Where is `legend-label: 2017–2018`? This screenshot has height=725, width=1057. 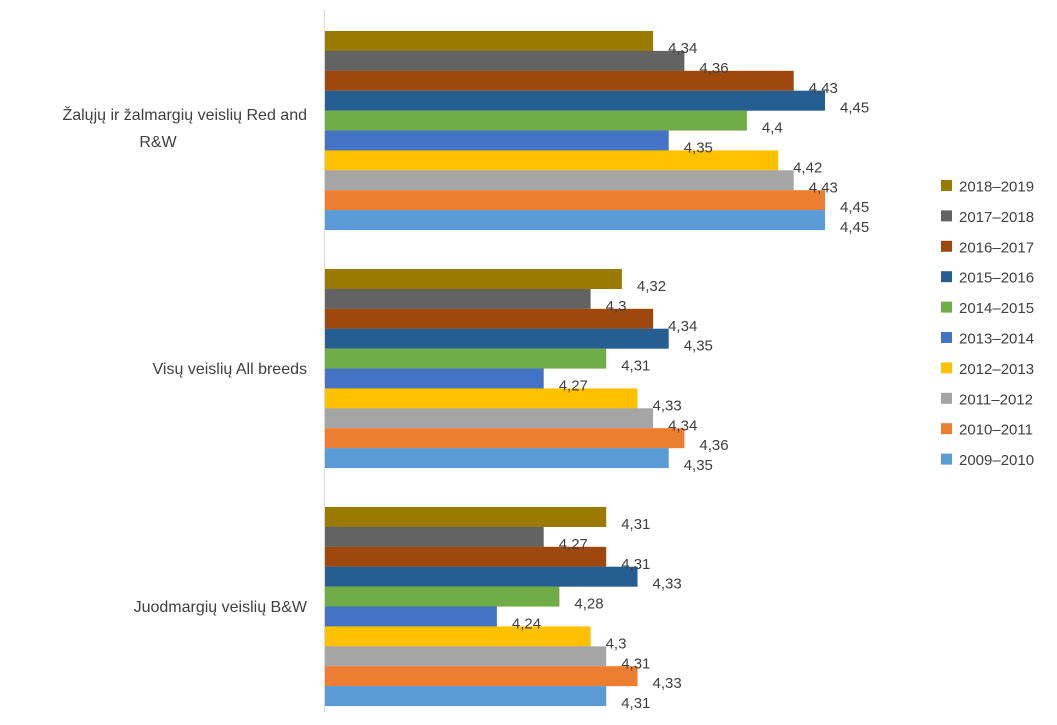
legend-label: 2017–2018 is located at coordinates (996, 217).